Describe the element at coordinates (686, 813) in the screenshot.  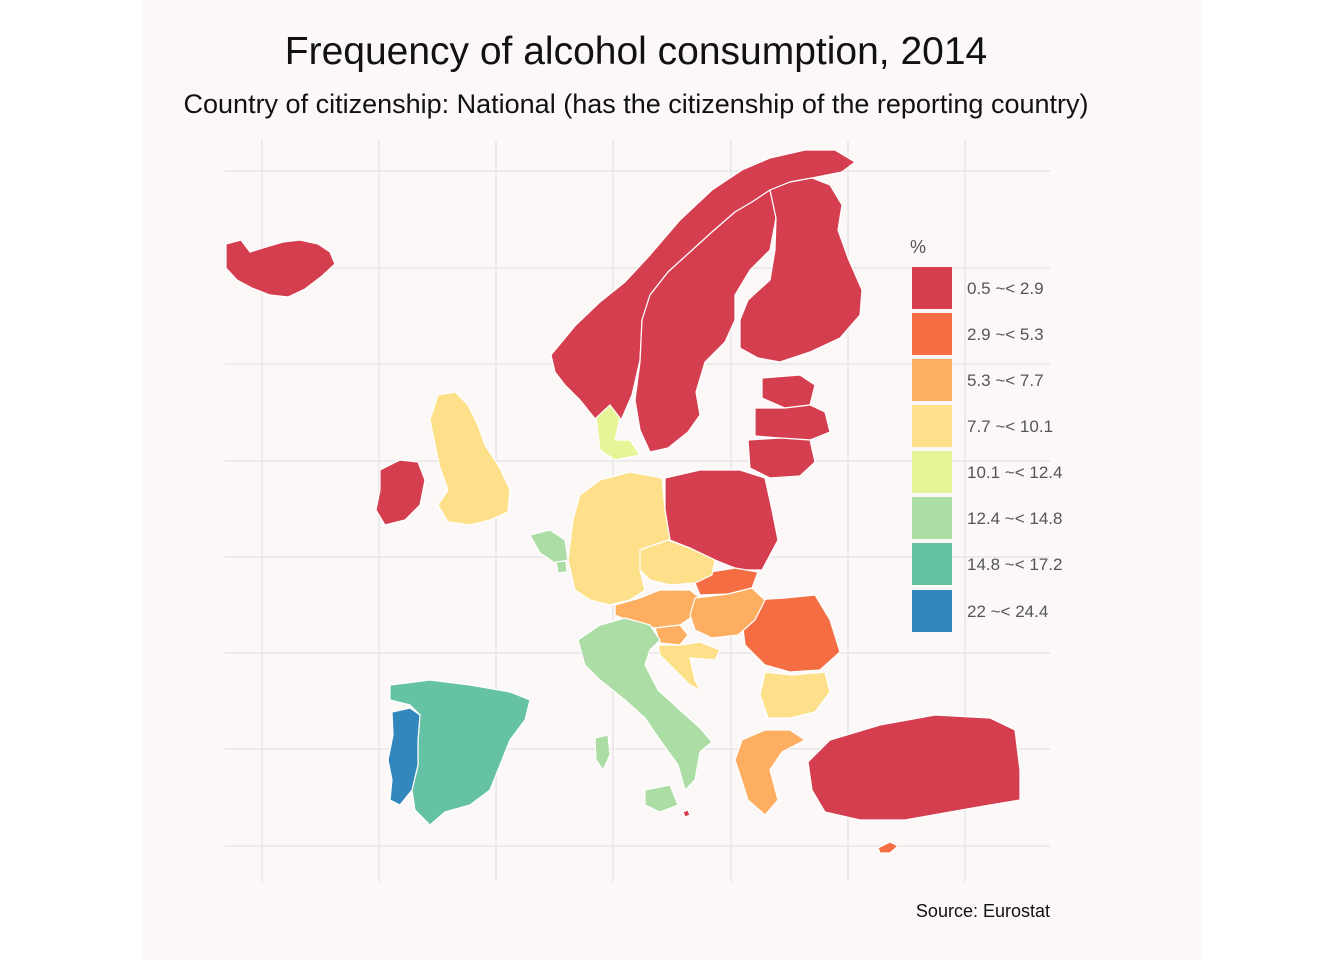
I see `country-malta` at that location.